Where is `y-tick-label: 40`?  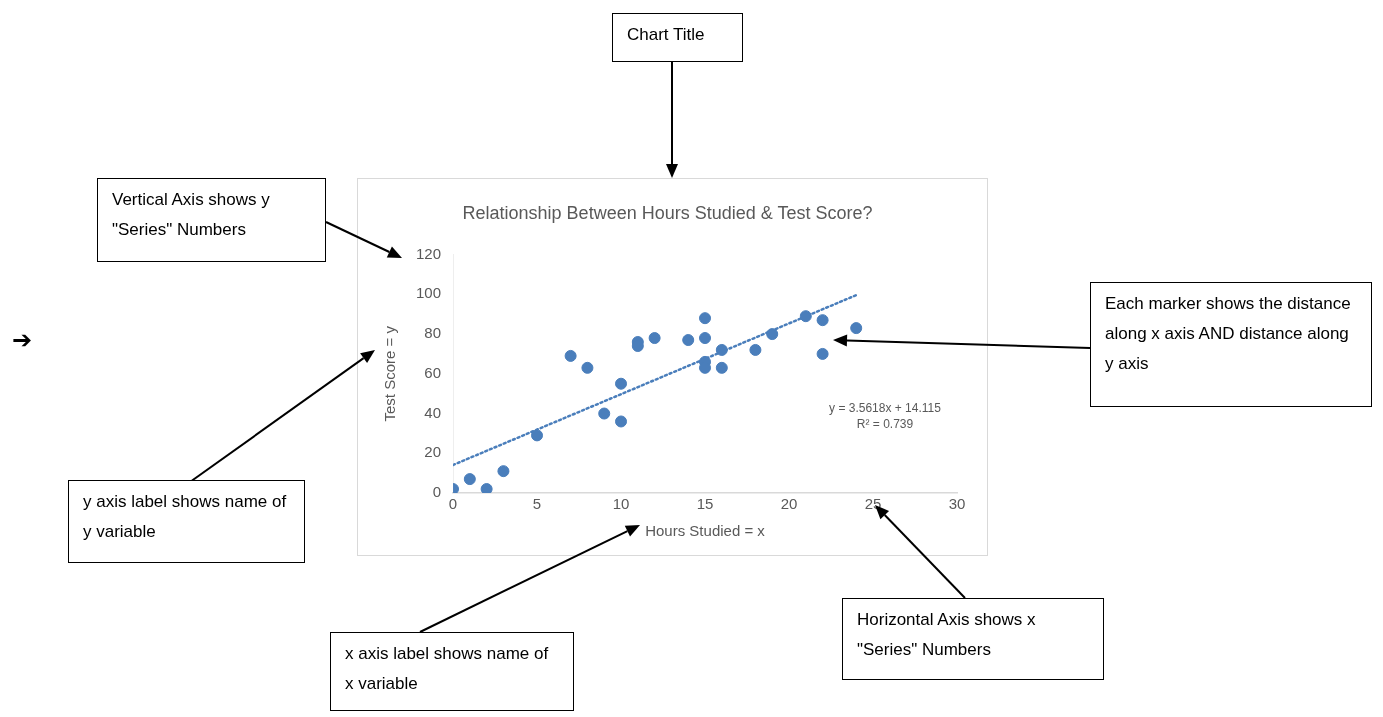 y-tick-label: 40 is located at coordinates (433, 412).